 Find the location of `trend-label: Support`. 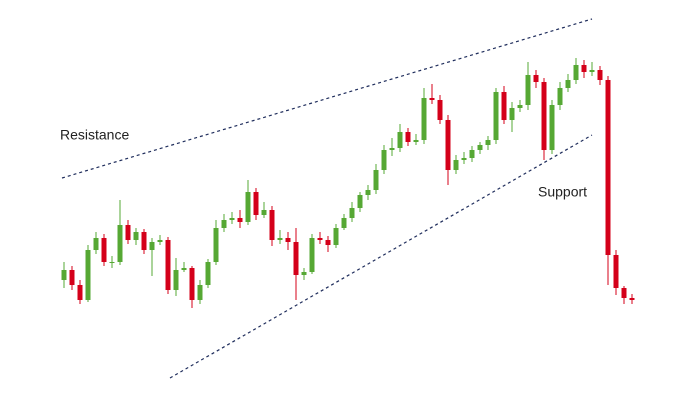

trend-label: Support is located at coordinates (562, 192).